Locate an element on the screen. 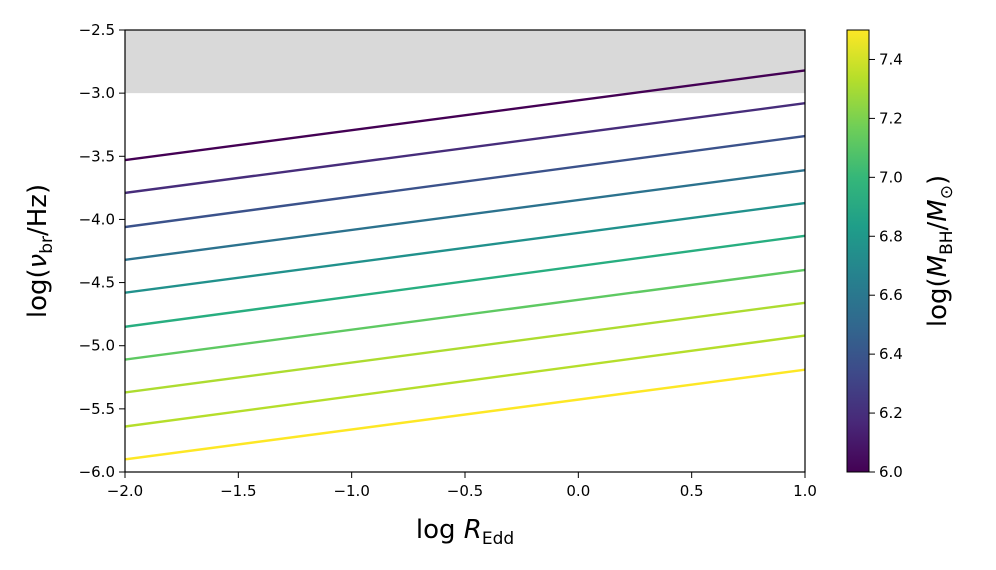 The height and width of the screenshot is (570, 996). y-tick-label: −4.5 is located at coordinates (97, 283).